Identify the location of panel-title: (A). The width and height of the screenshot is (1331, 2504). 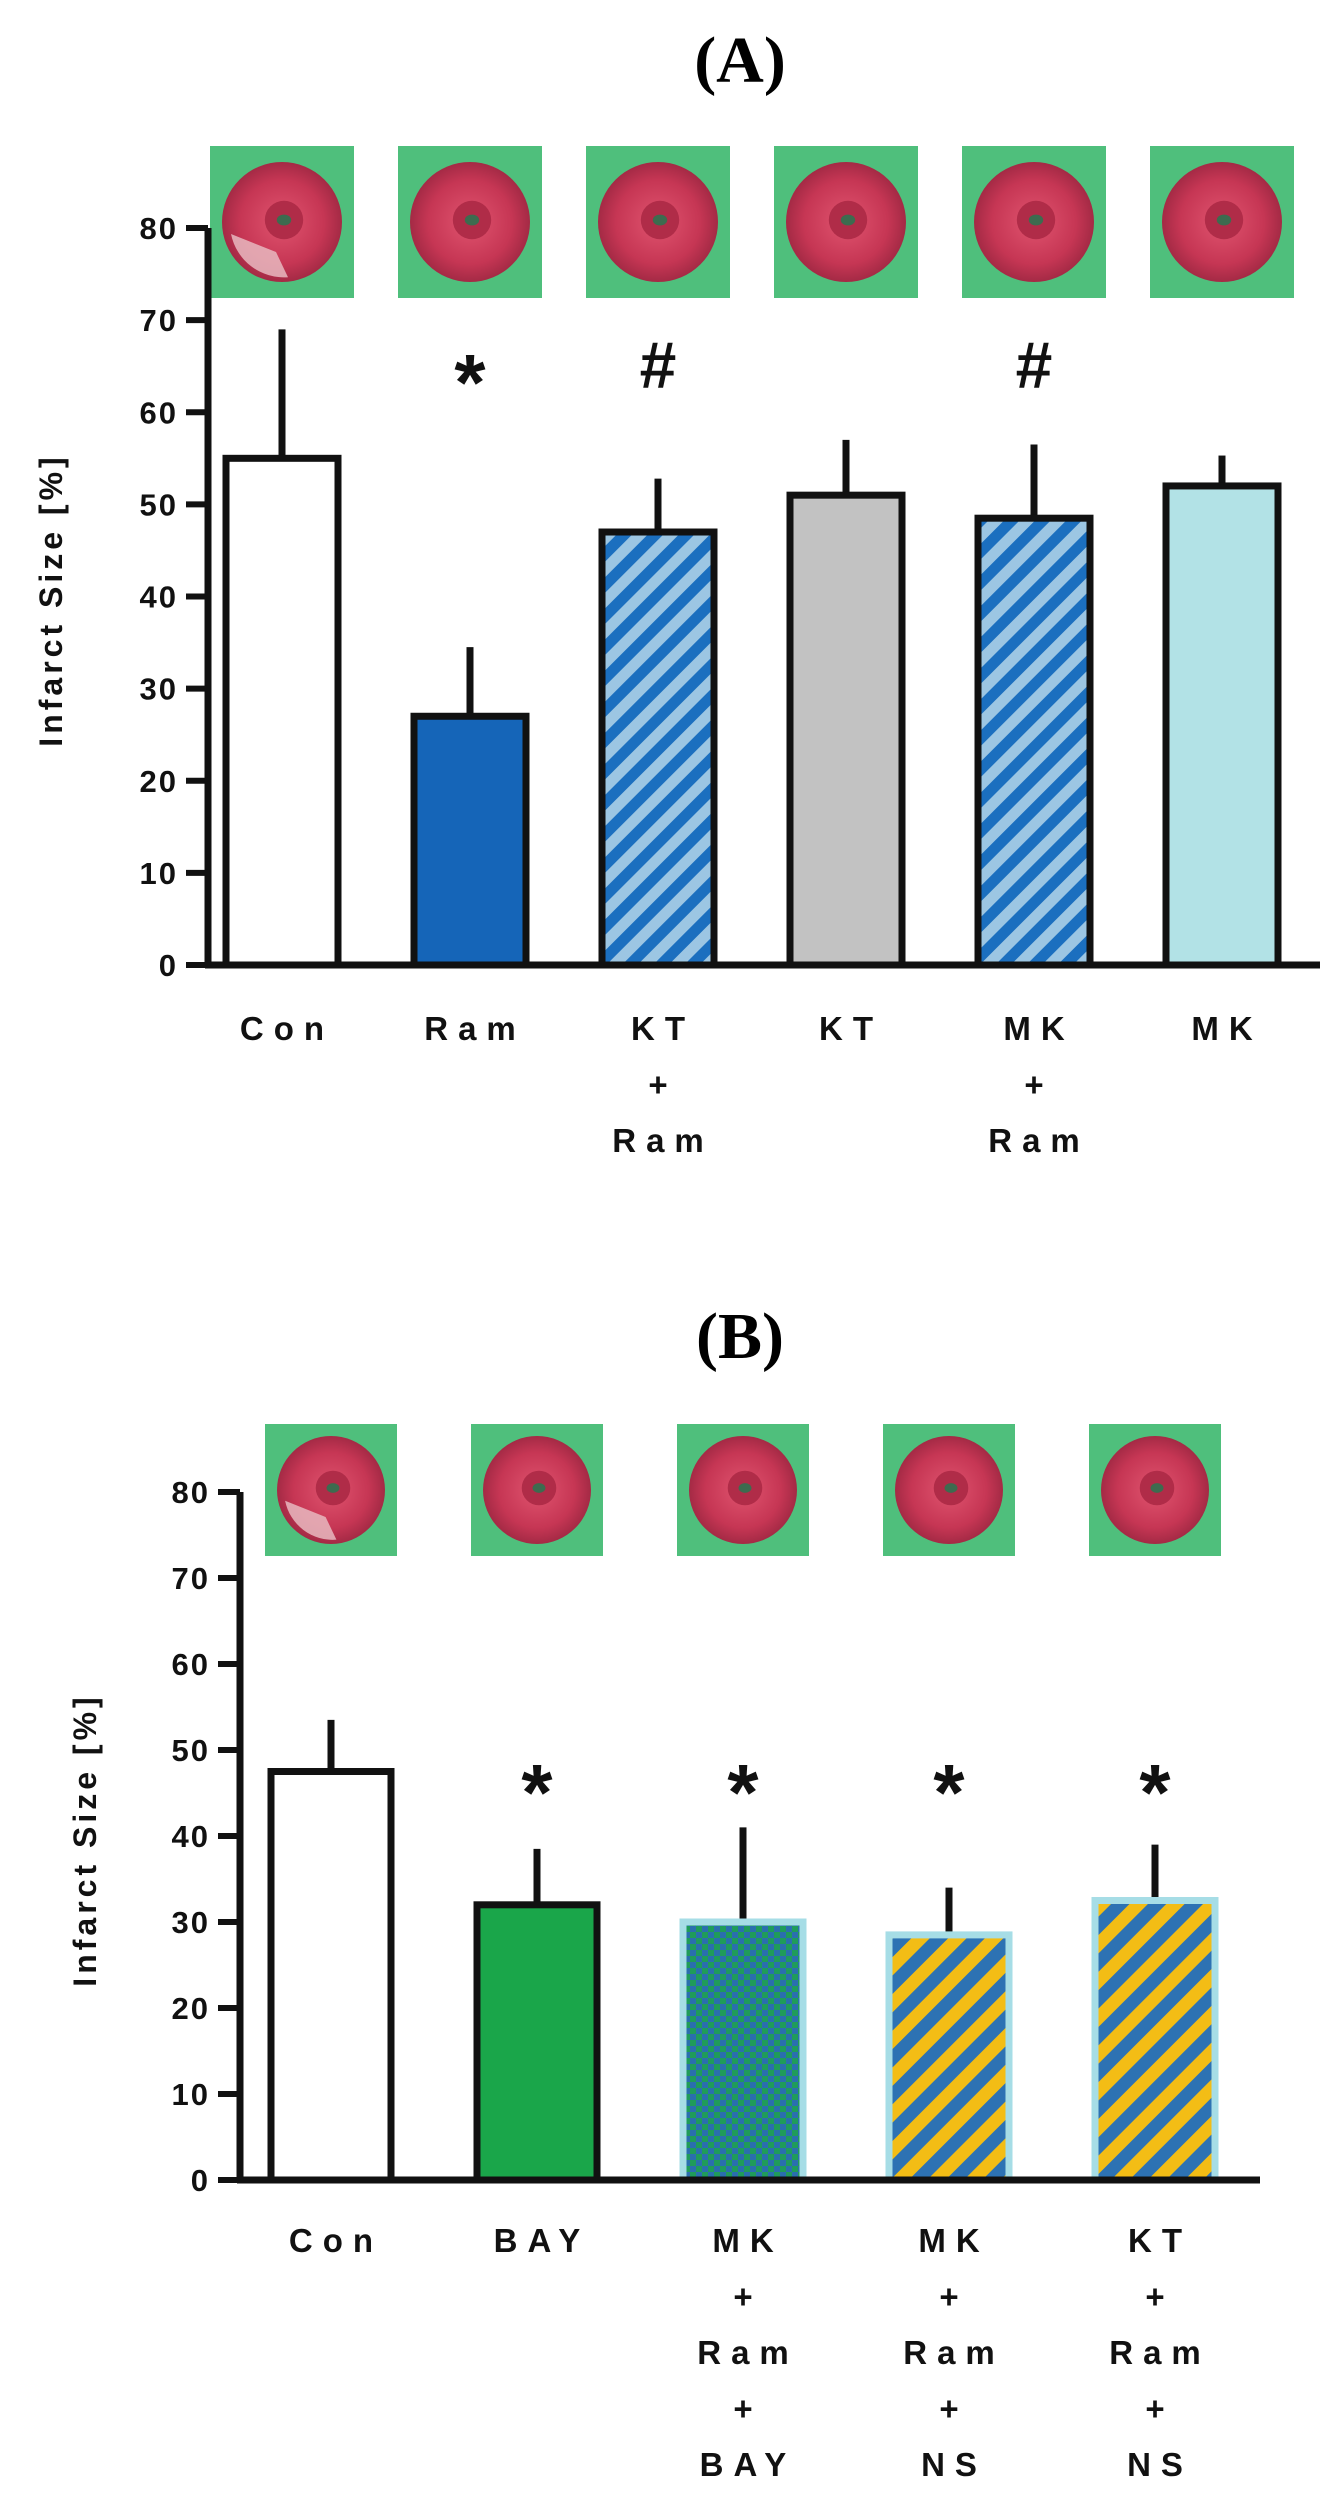
(740, 60).